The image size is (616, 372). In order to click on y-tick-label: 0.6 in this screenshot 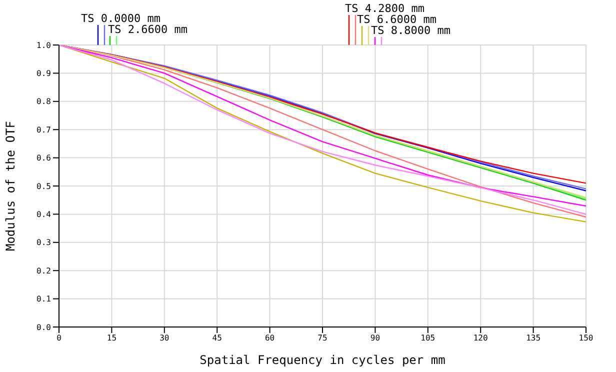, I will do `click(44, 158)`.